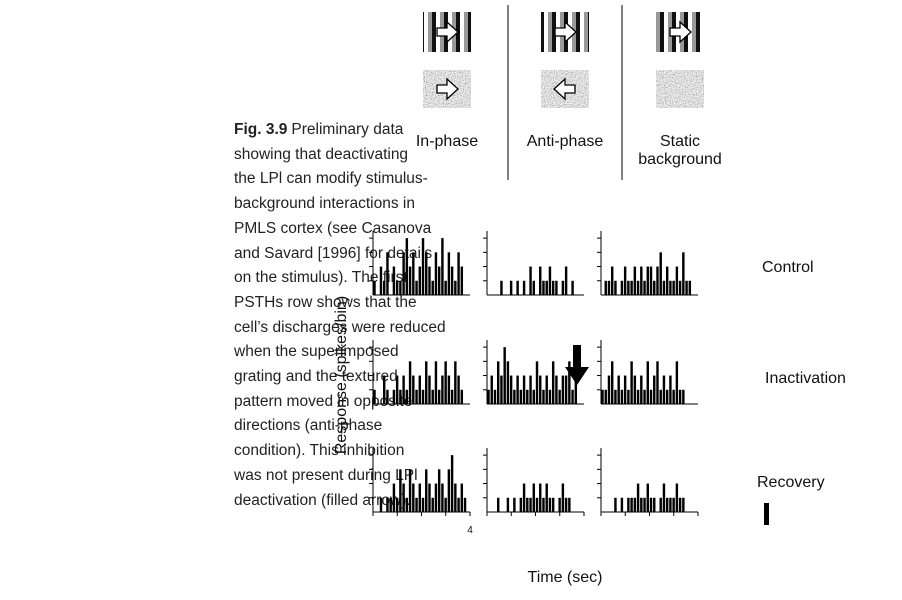  What do you see at coordinates (791, 482) in the screenshot?
I see `row-label: Recovery` at bounding box center [791, 482].